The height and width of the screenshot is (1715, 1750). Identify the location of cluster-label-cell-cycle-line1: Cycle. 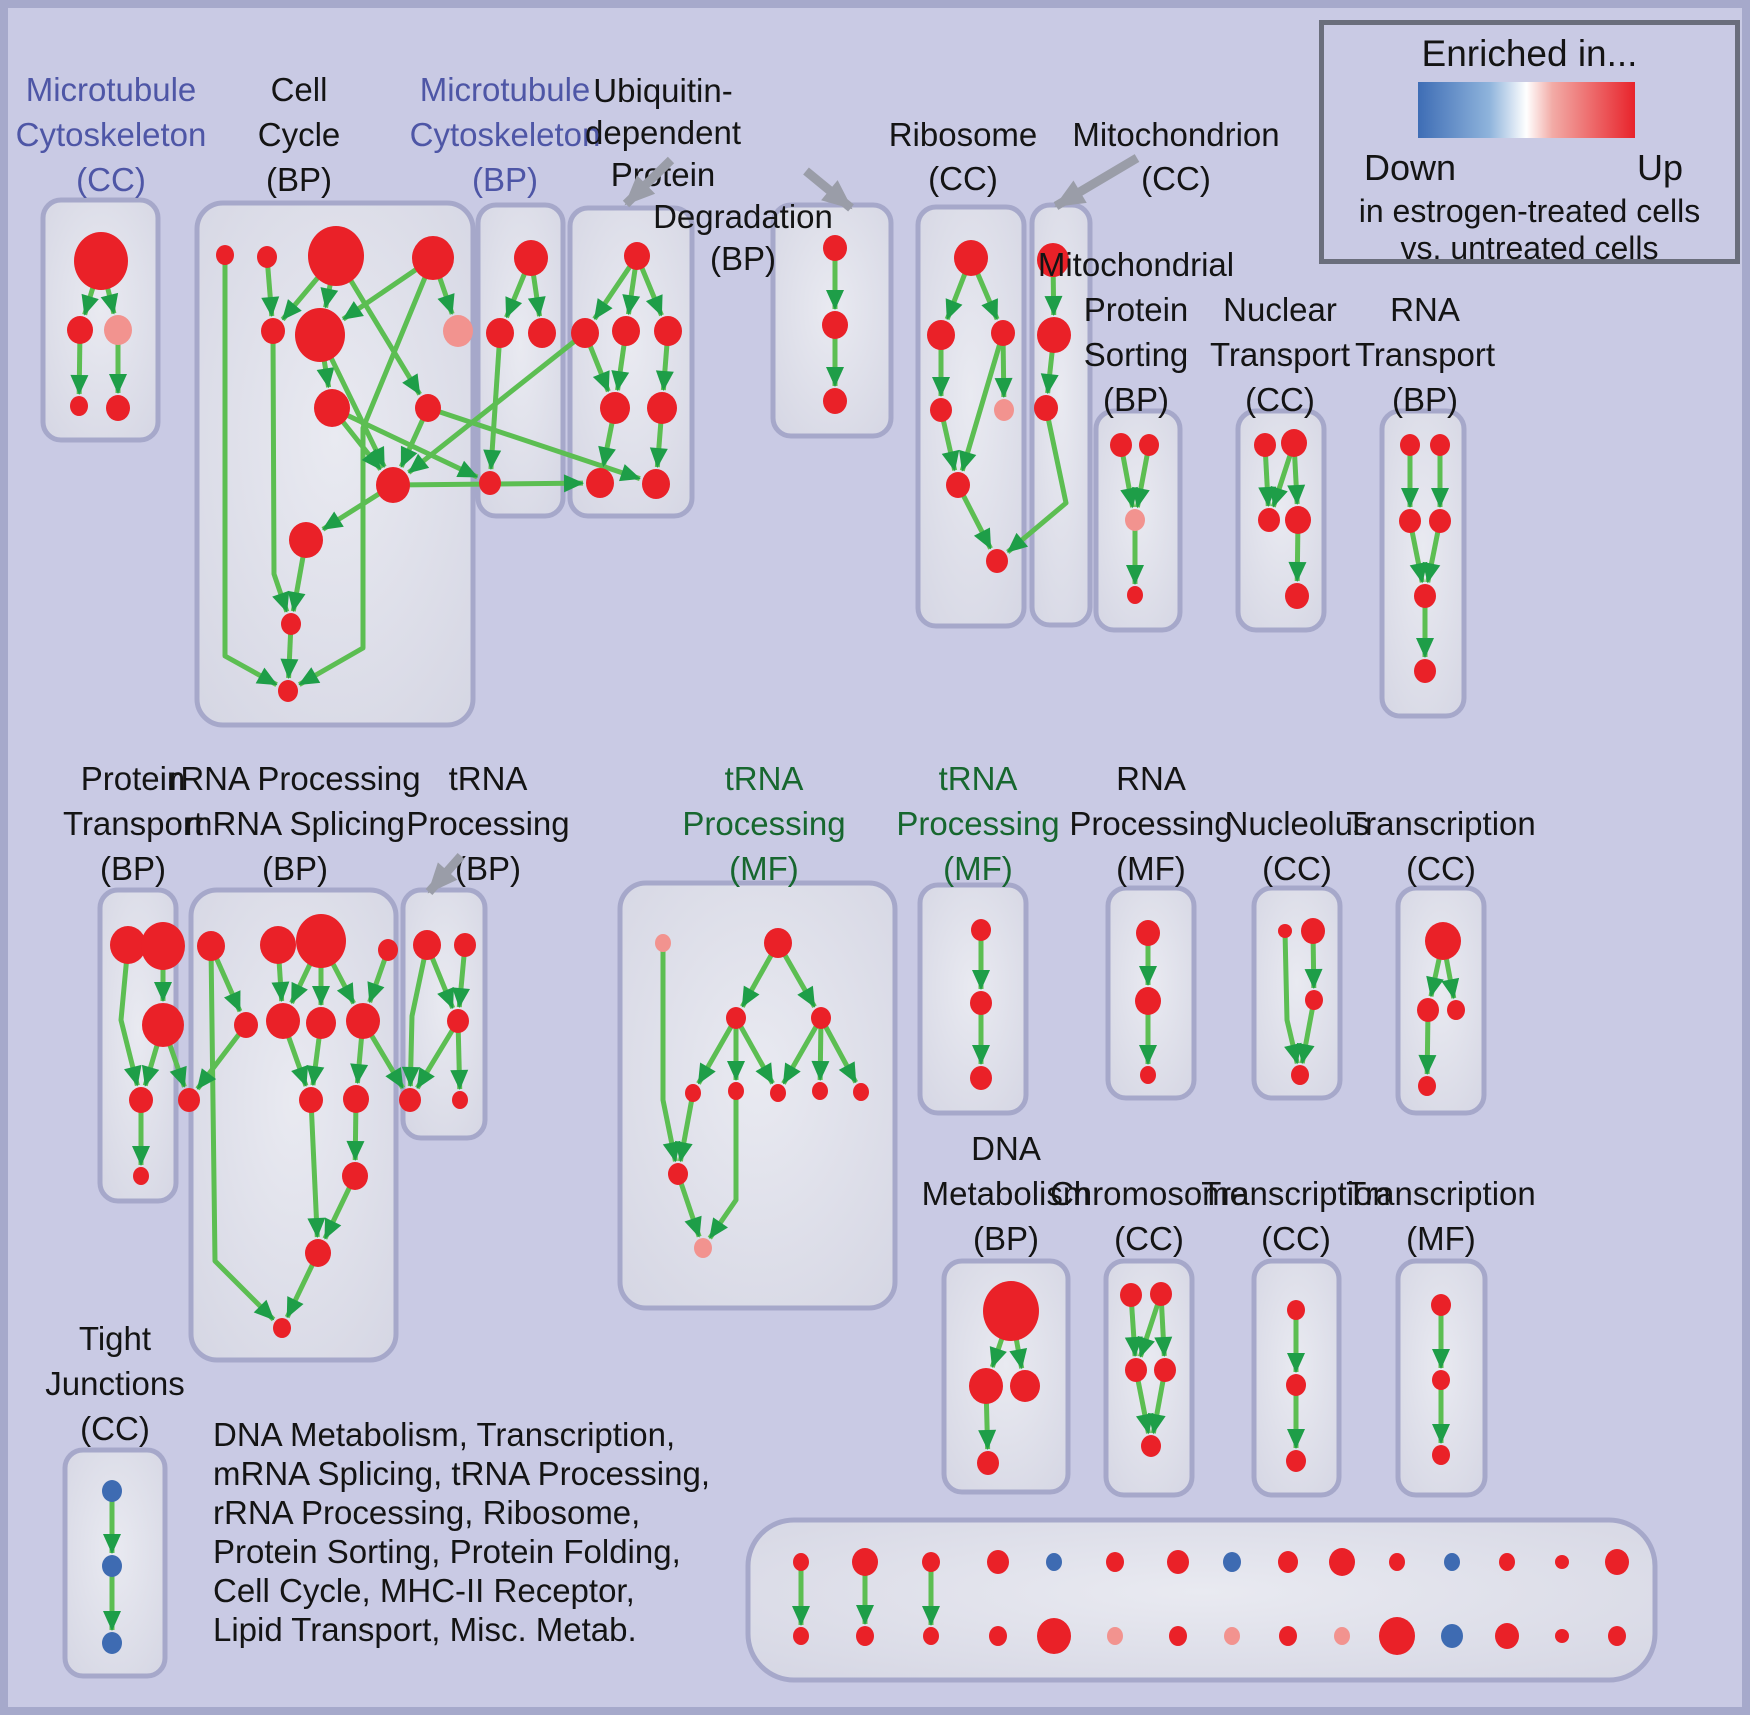
(299, 134).